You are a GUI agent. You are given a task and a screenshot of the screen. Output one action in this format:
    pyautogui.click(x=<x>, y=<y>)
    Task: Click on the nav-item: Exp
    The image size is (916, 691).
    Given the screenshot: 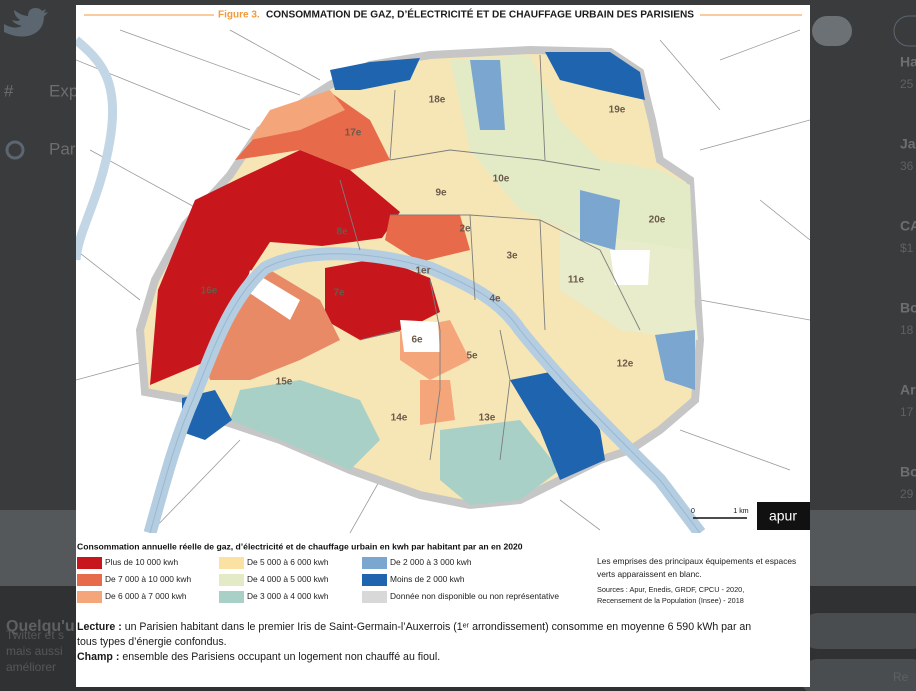 What is the action you would take?
    pyautogui.click(x=63, y=90)
    